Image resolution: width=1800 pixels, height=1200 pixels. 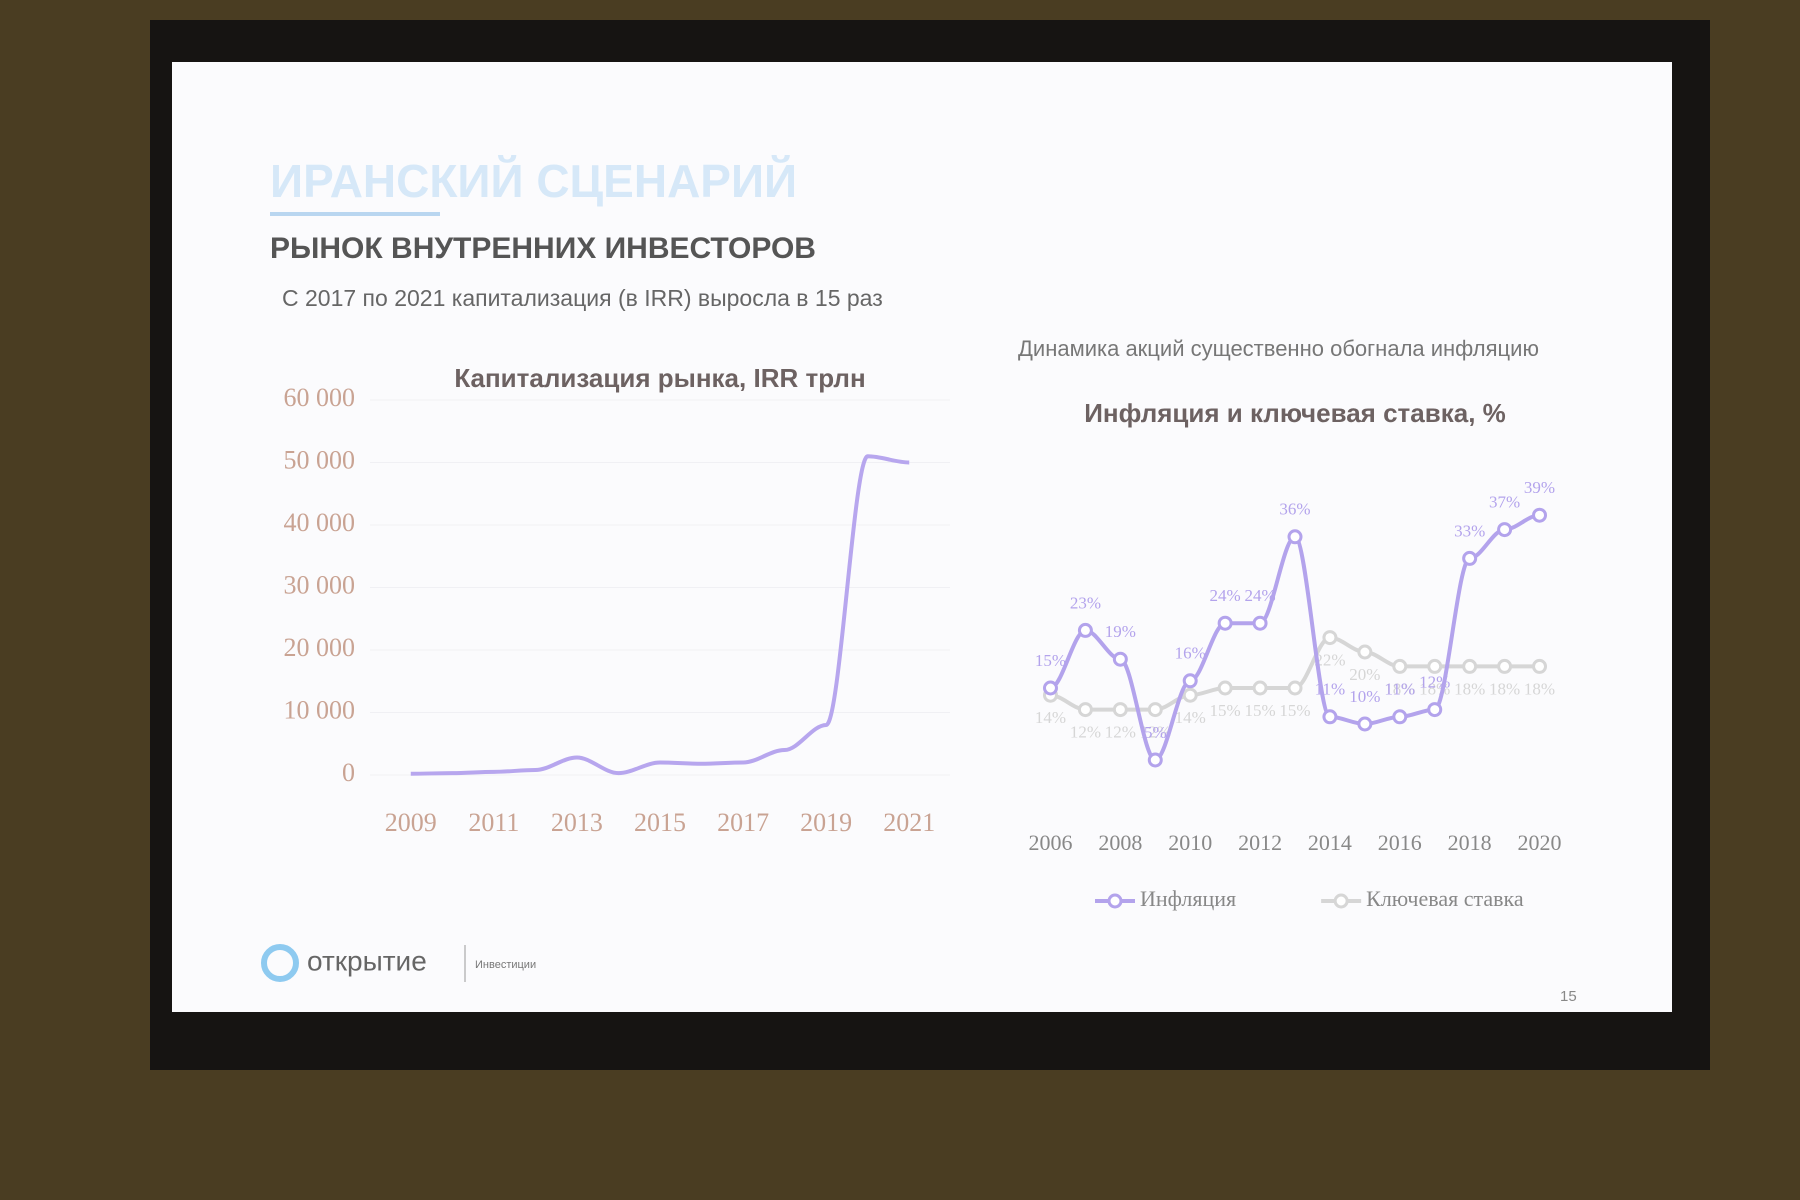 I want to click on x-tick-label: 2014, so click(x=1330, y=842).